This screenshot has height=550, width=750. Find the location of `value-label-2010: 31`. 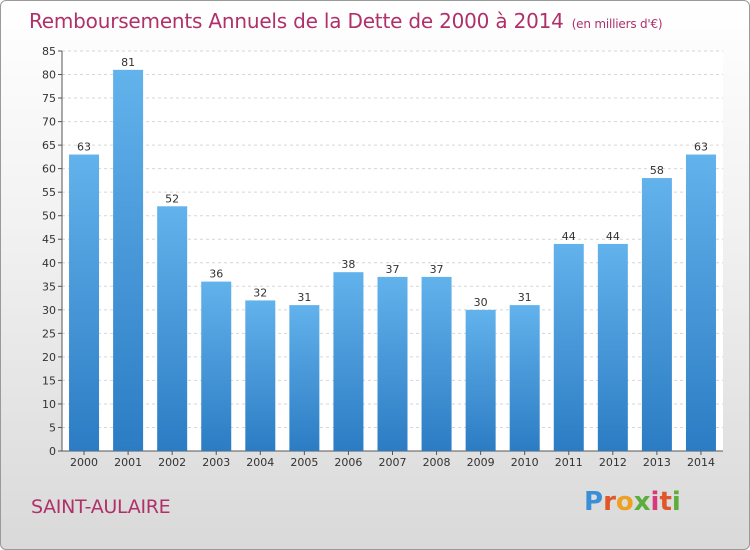

value-label-2010: 31 is located at coordinates (525, 297).